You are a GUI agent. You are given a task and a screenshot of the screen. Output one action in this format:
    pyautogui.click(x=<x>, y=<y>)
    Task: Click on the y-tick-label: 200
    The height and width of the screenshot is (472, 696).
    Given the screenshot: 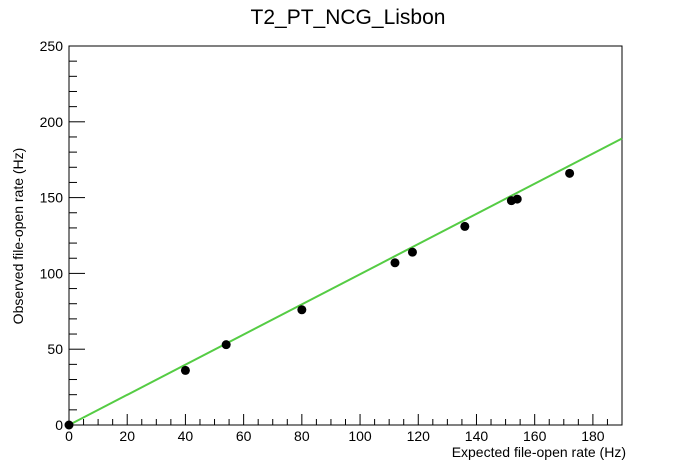 What is the action you would take?
    pyautogui.click(x=52, y=122)
    